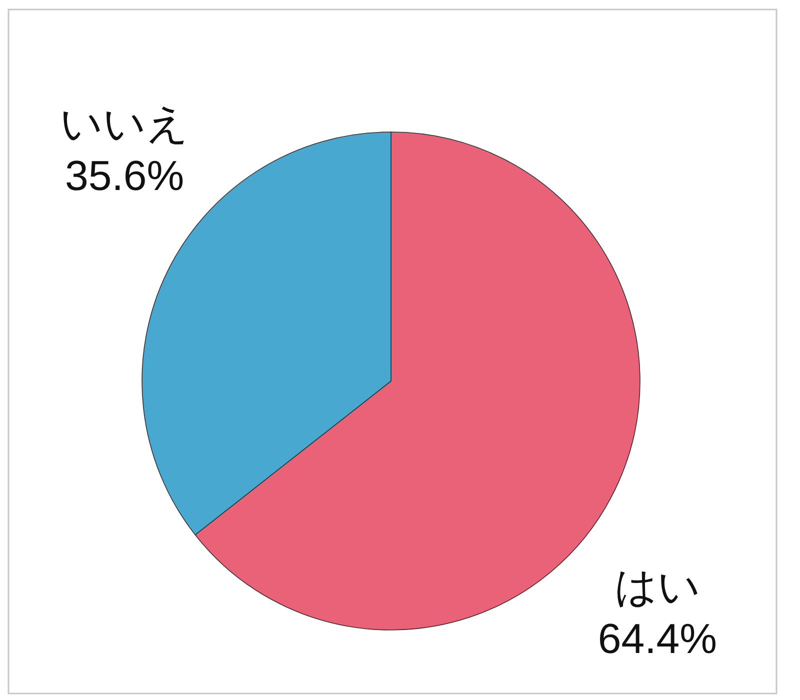 Image resolution: width=800 pixels, height=700 pixels. What do you see at coordinates (657, 586) in the screenshot?
I see `slice-label: はい` at bounding box center [657, 586].